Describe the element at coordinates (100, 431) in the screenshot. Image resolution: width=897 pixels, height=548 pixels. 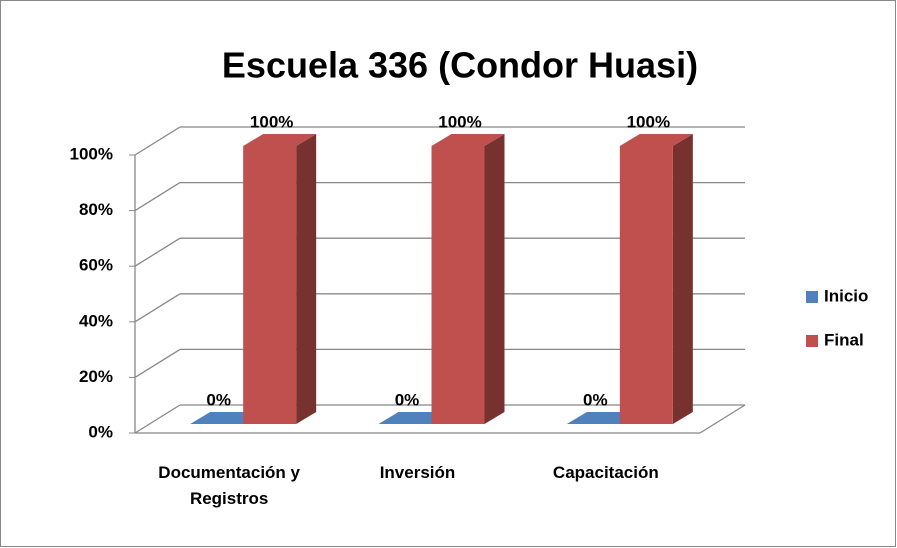
I see `y-tick-label: 0%` at that location.